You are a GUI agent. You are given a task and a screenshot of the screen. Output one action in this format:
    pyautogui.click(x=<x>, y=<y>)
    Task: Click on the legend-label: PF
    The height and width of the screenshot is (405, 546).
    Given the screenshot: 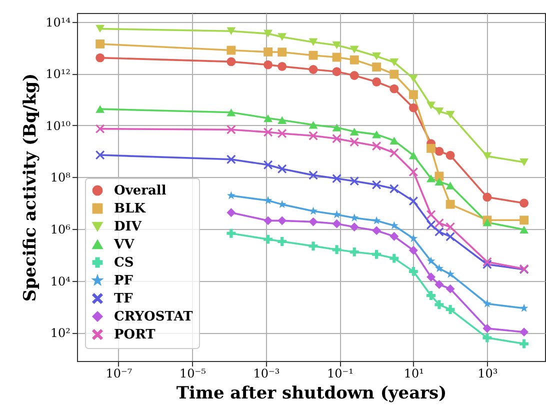 What is the action you would take?
    pyautogui.click(x=124, y=281)
    